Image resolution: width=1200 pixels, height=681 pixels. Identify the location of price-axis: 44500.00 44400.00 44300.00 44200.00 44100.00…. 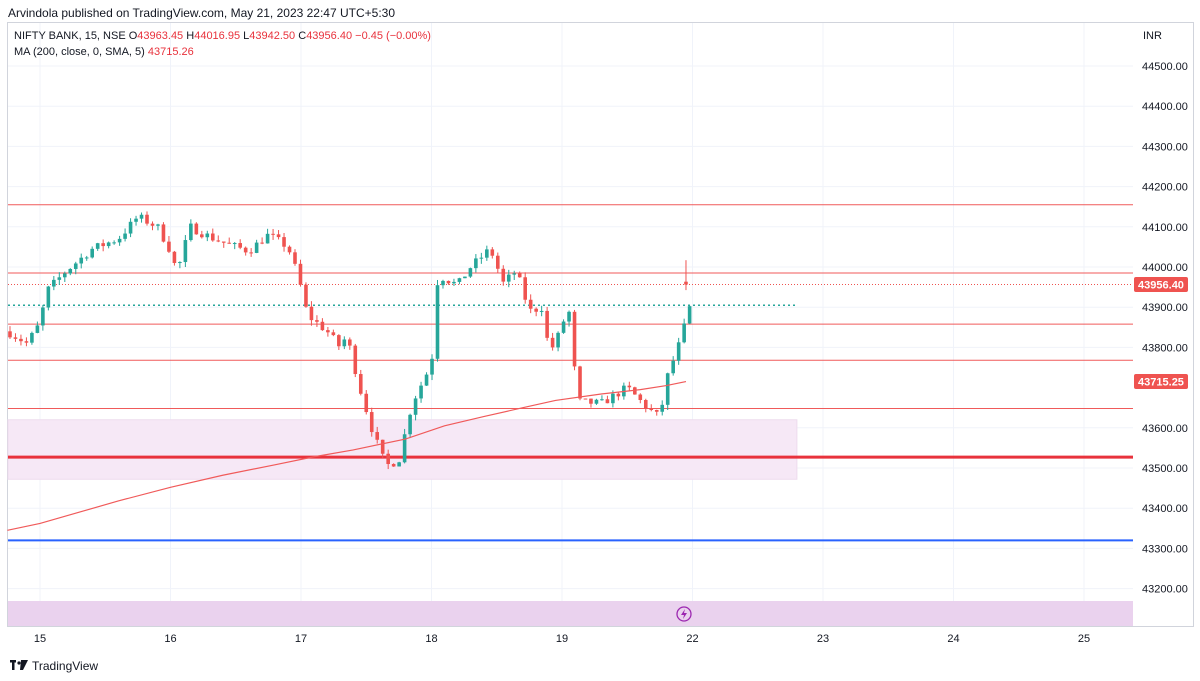
(1165, 328).